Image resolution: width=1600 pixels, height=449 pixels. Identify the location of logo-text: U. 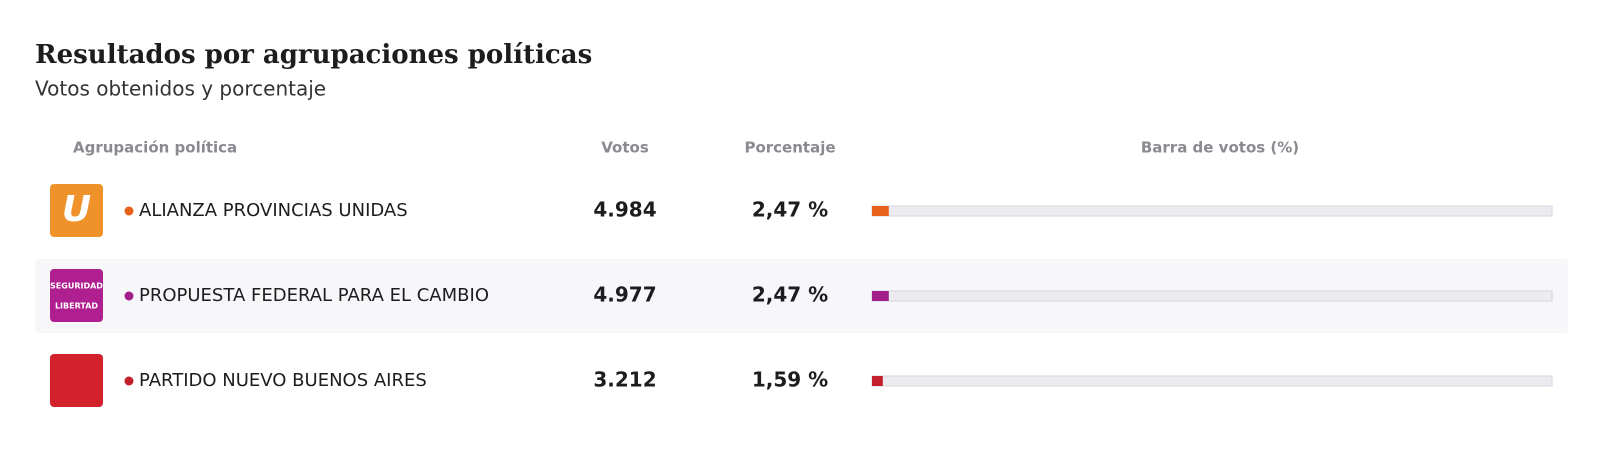
(76, 209).